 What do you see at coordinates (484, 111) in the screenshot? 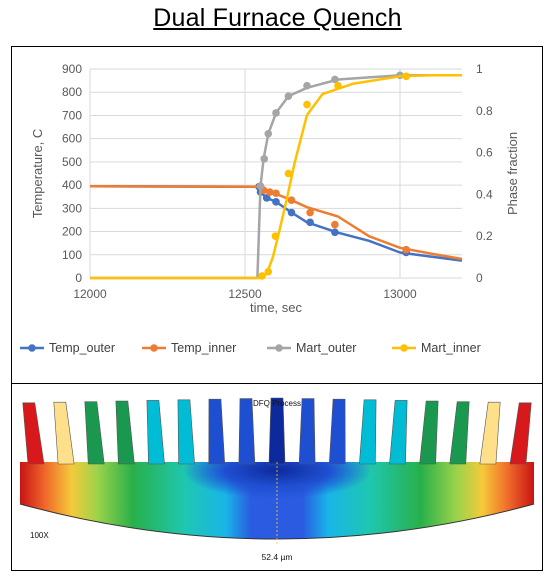
I see `y2-tick-label: 0.8` at bounding box center [484, 111].